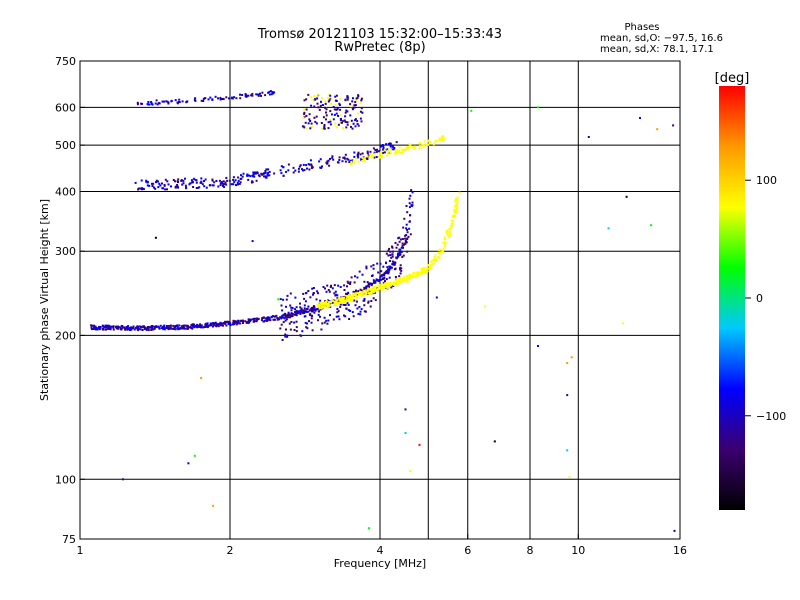 This screenshot has height=600, width=800. Describe the element at coordinates (380, 563) in the screenshot. I see `x-axis-label: Frequency [MHz]` at that location.